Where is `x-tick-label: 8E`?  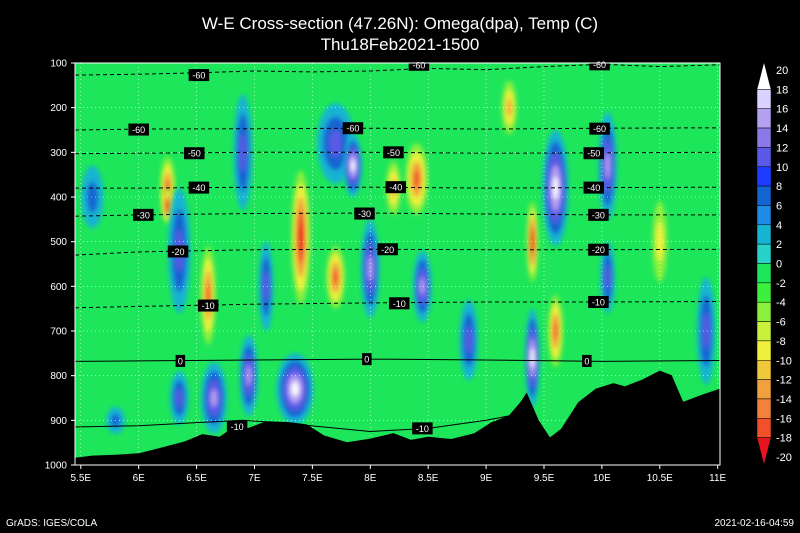
x-tick-label: 8E is located at coordinates (370, 478).